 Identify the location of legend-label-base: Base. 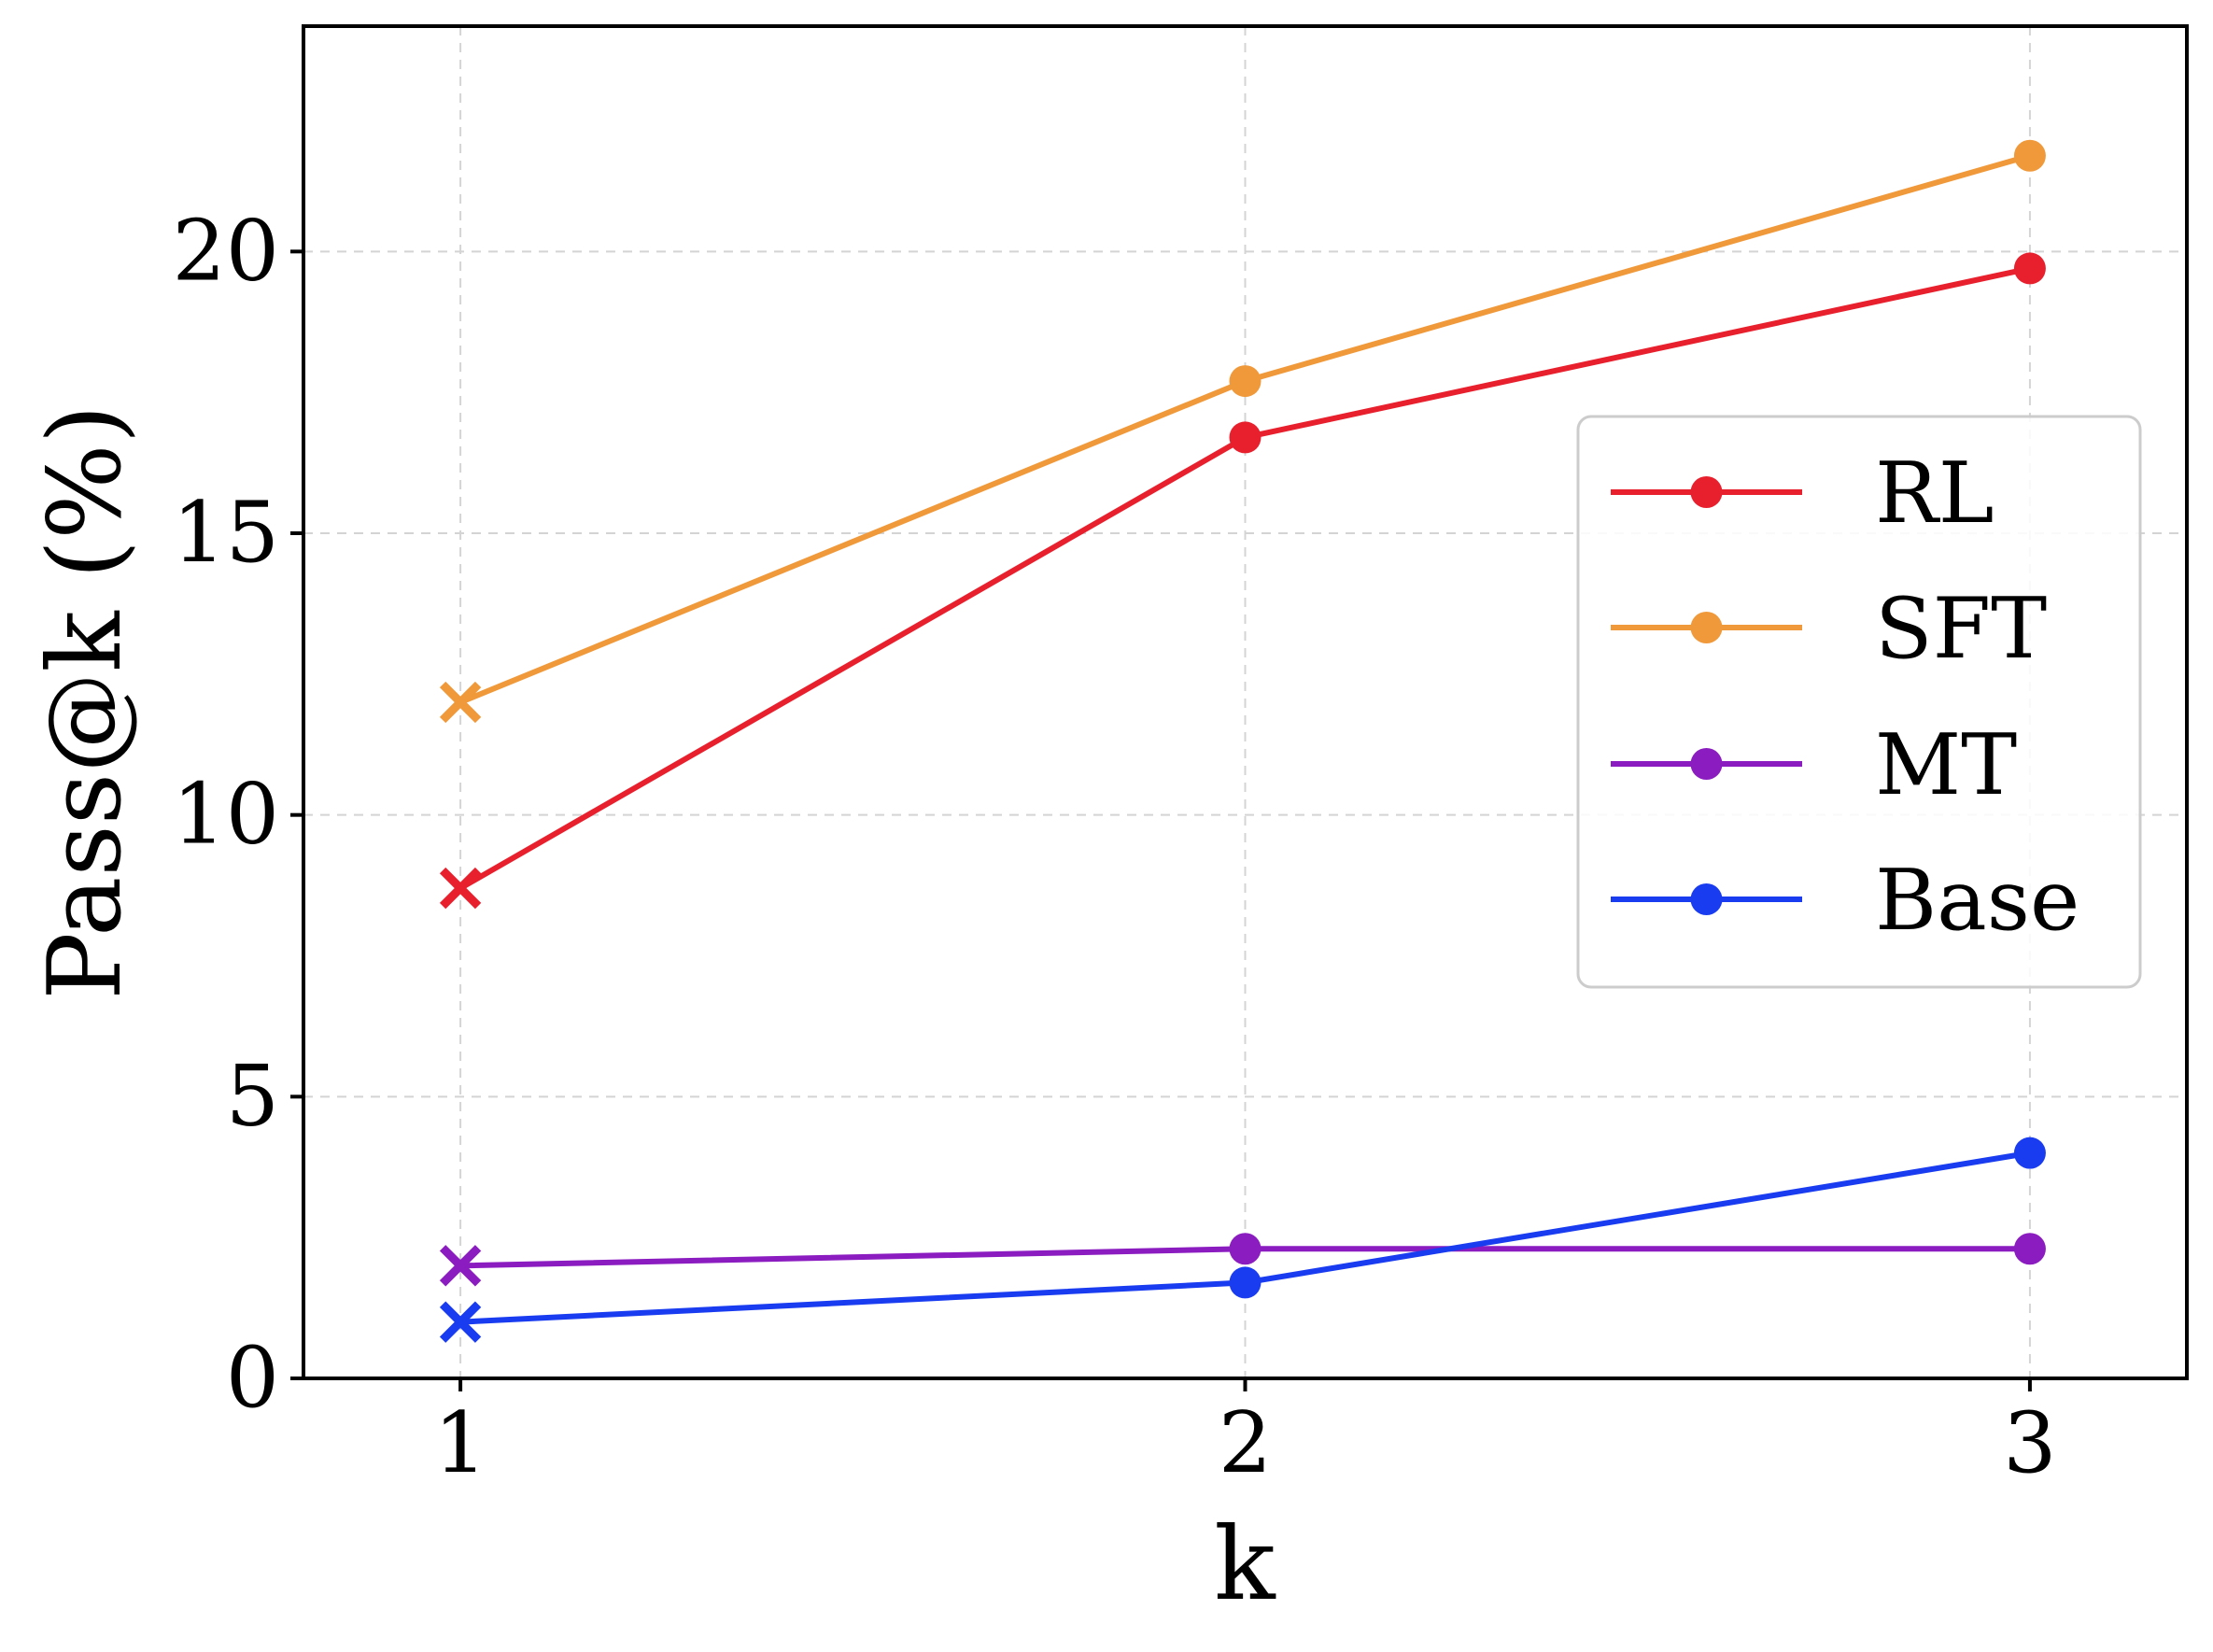
(1977, 901).